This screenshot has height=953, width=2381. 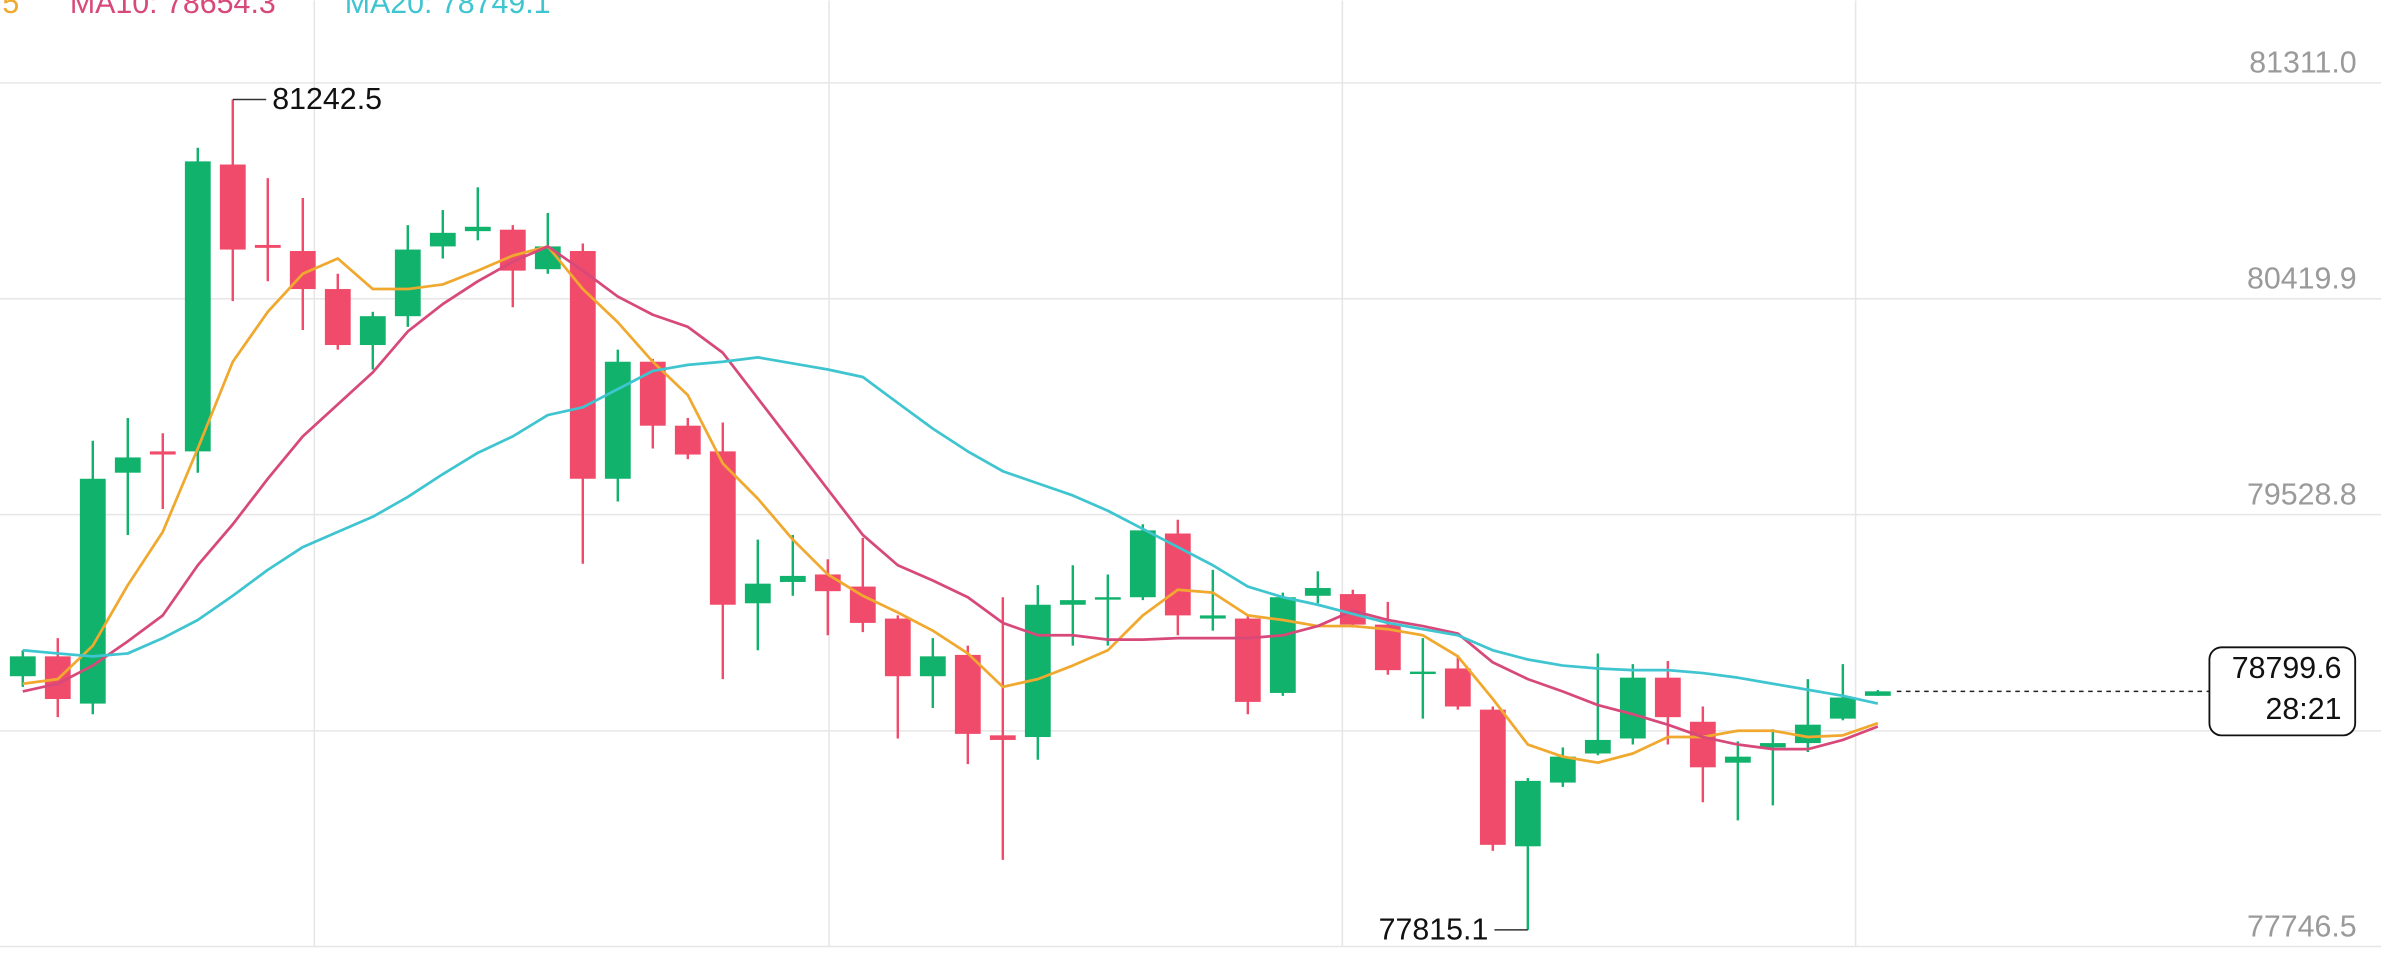 What do you see at coordinates (2287, 668) in the screenshot?
I see `last-price-label: 78799.6` at bounding box center [2287, 668].